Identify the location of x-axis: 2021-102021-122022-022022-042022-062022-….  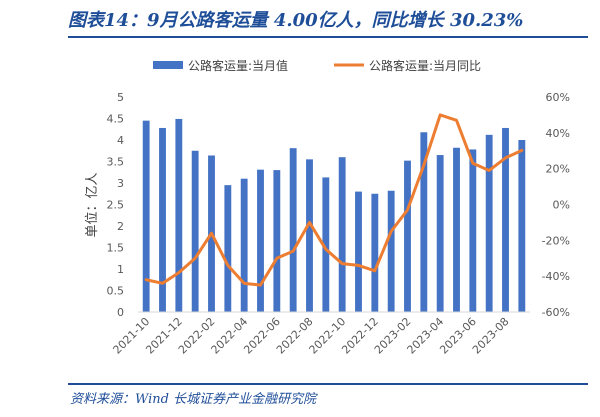
(311, 336).